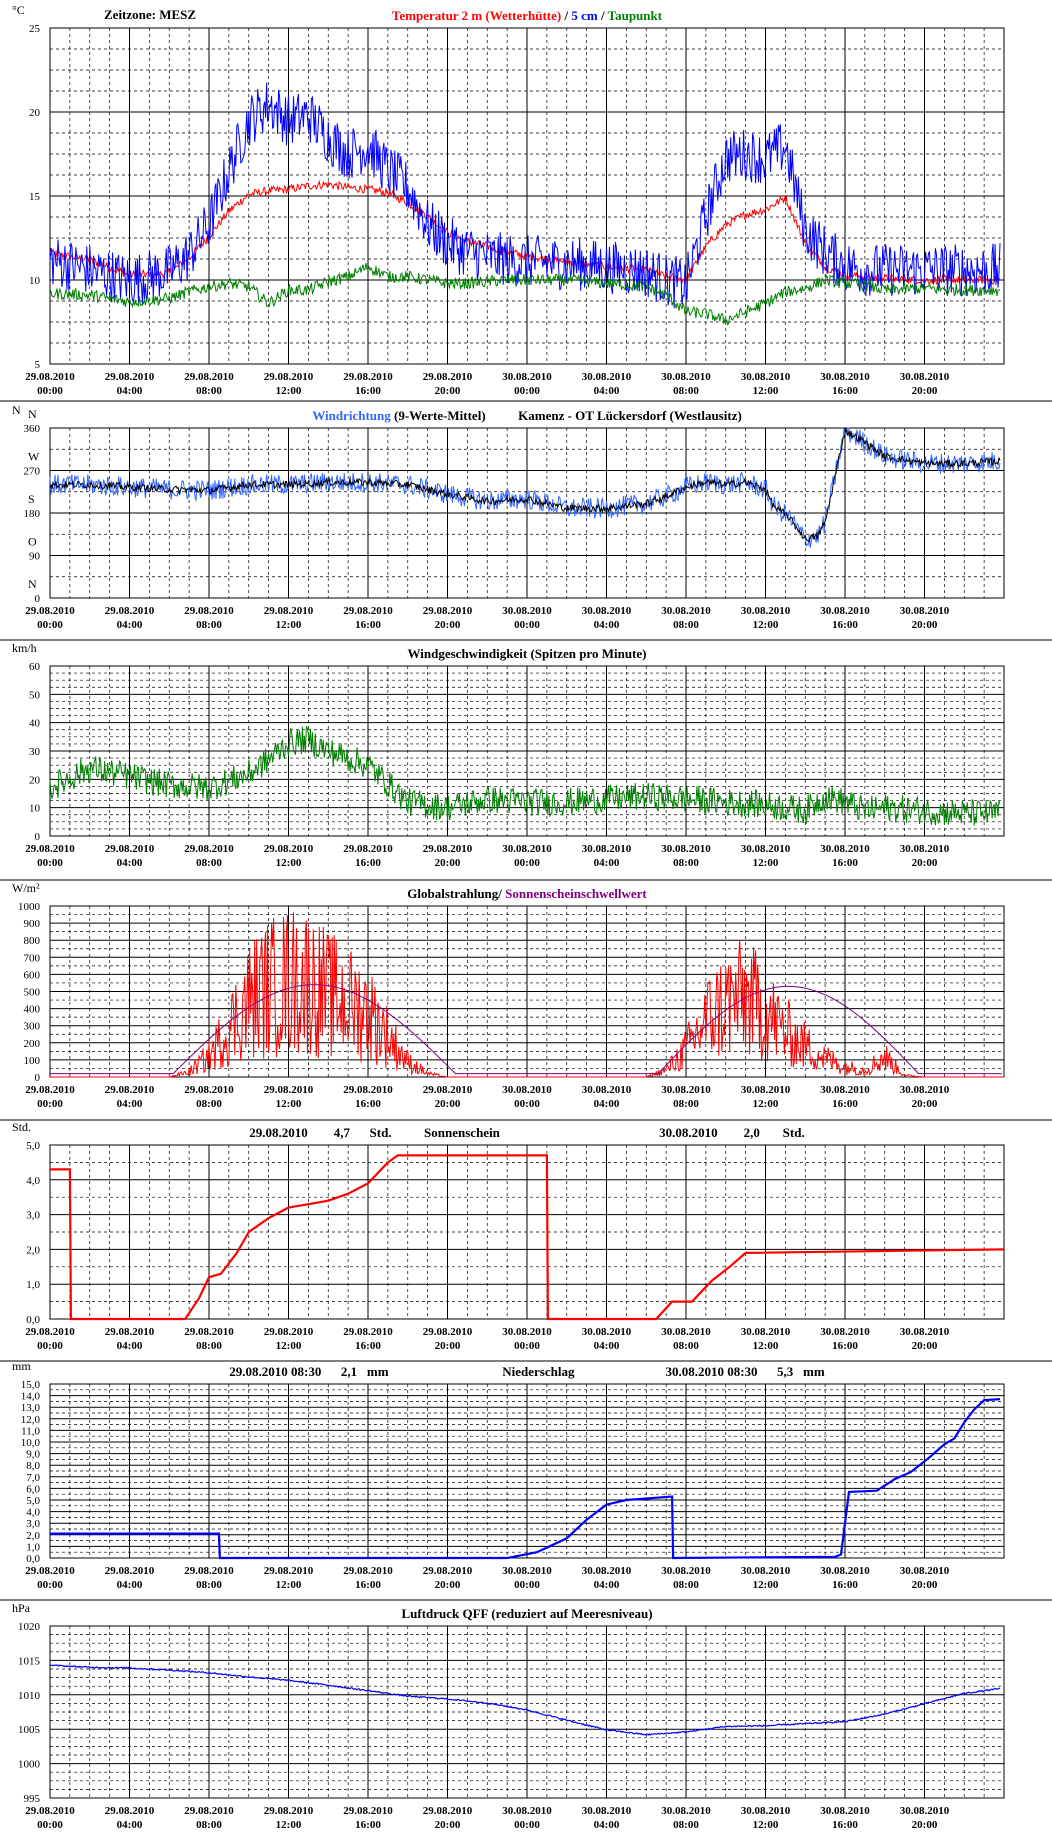 The width and height of the screenshot is (1052, 1841). Describe the element at coordinates (35, 281) in the screenshot. I see `y-tick-label: 10` at that location.